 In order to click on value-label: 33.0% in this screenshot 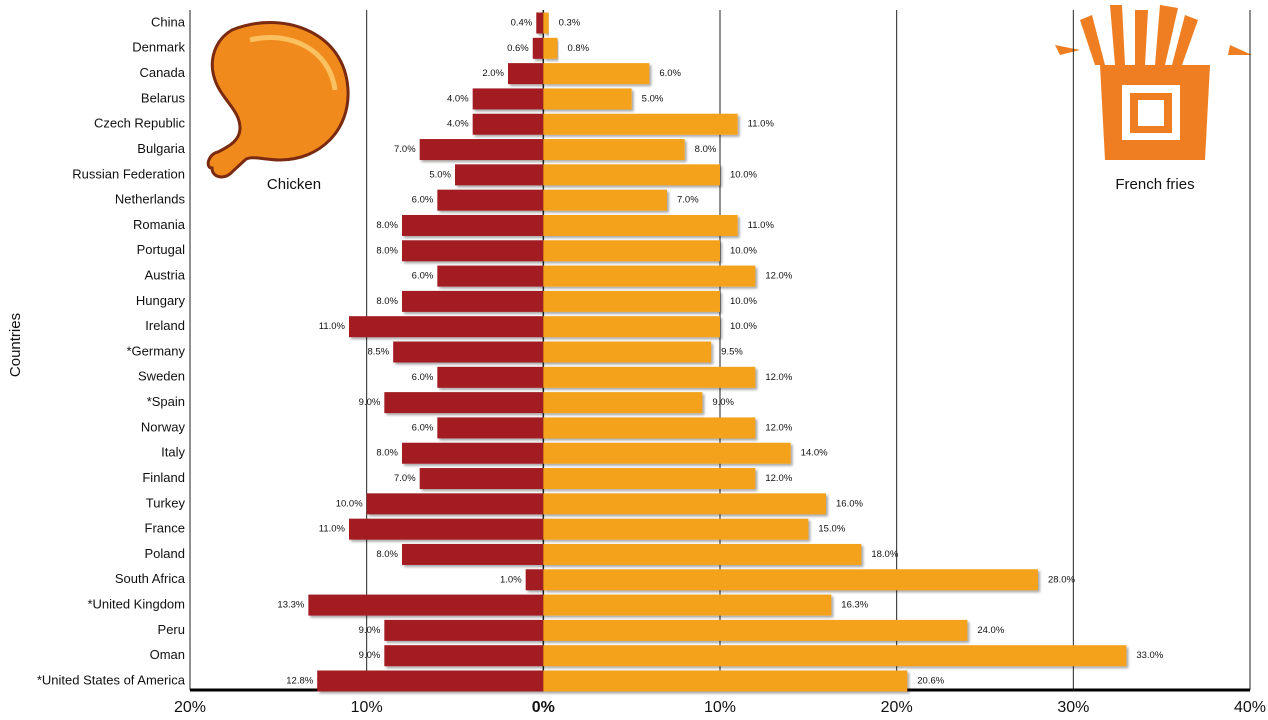, I will do `click(1149, 655)`.